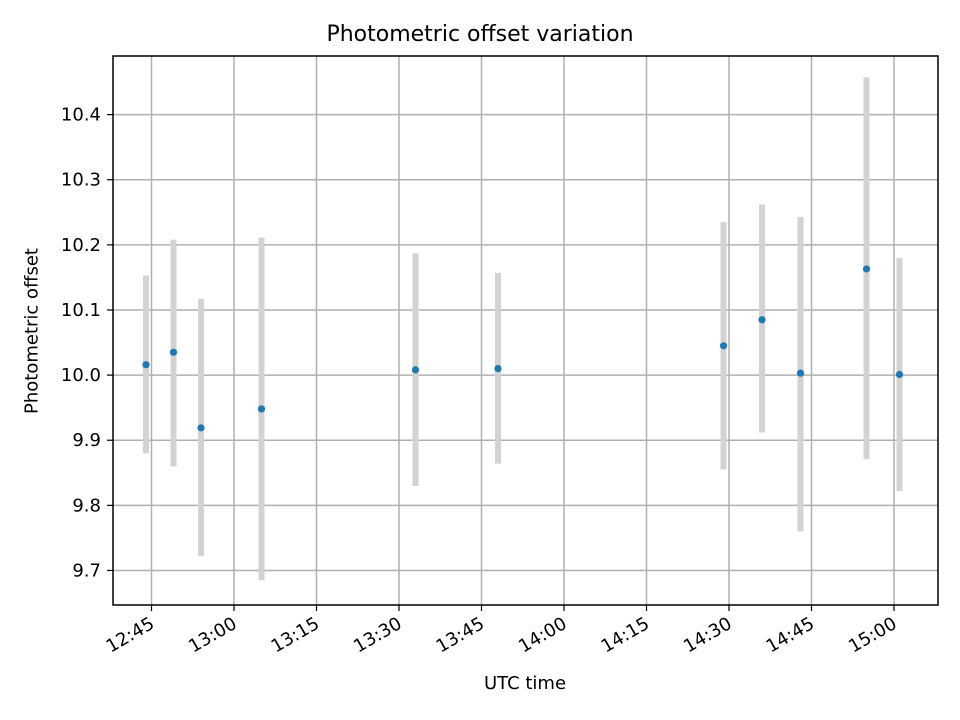 Image resolution: width=960 pixels, height=720 pixels. What do you see at coordinates (480, 34) in the screenshot?
I see `chart-title: Photometric offset variation` at bounding box center [480, 34].